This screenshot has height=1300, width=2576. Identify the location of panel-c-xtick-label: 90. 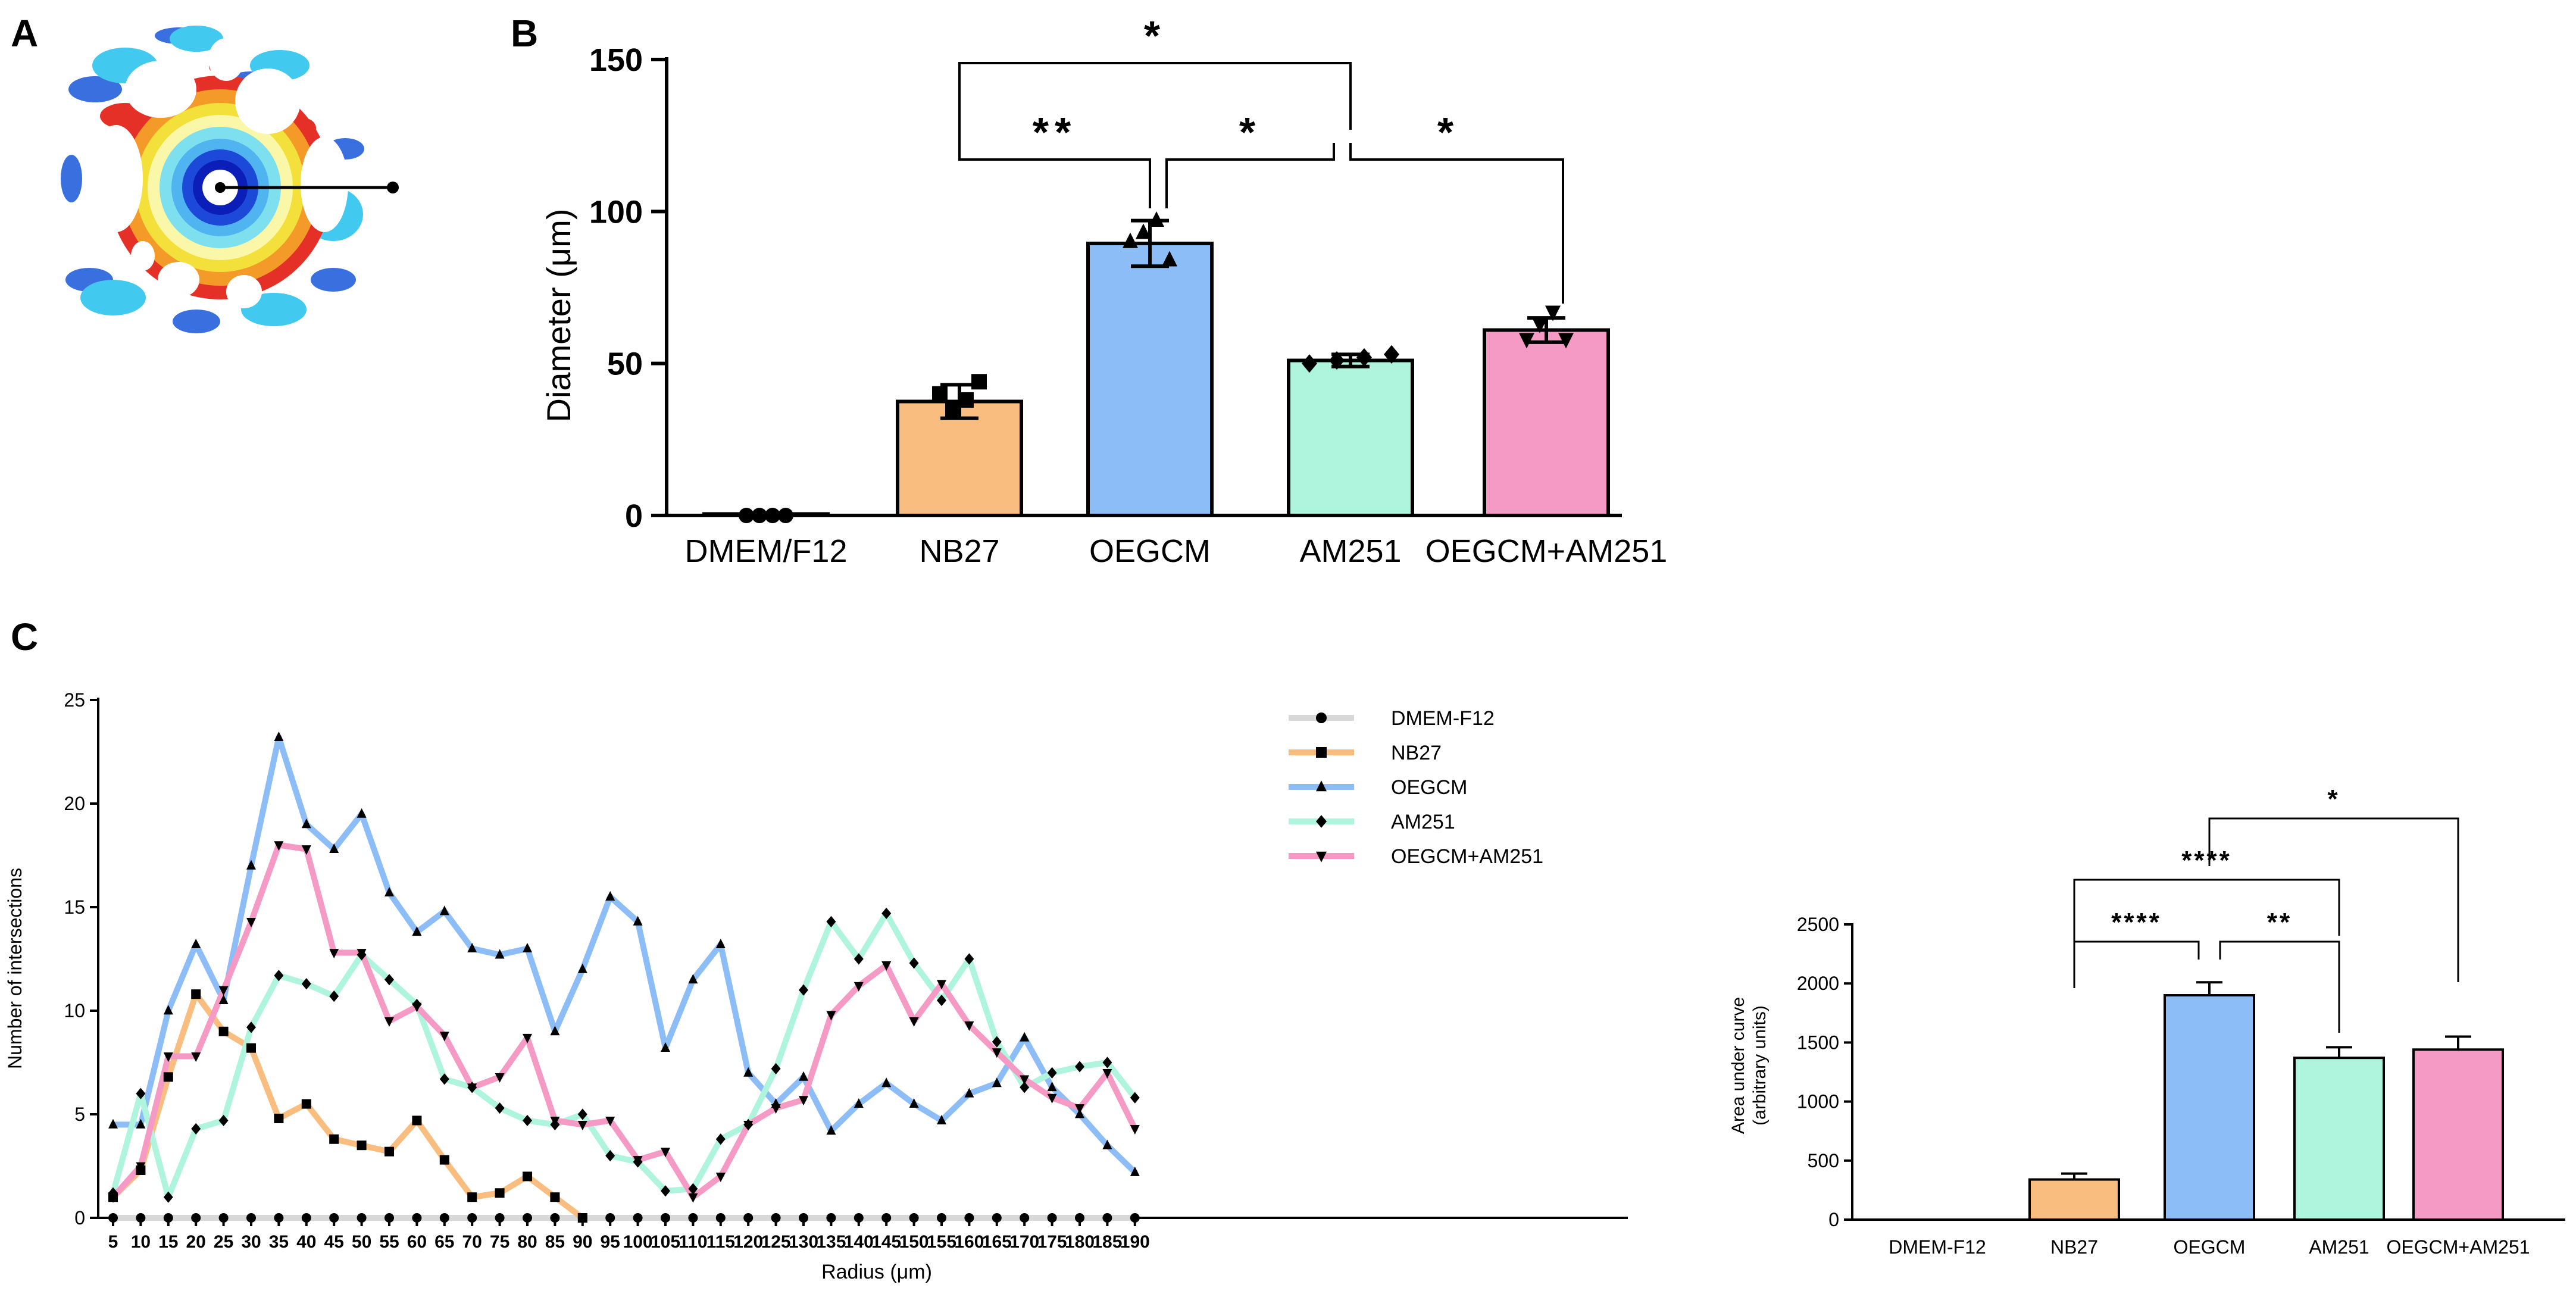
(582, 1242).